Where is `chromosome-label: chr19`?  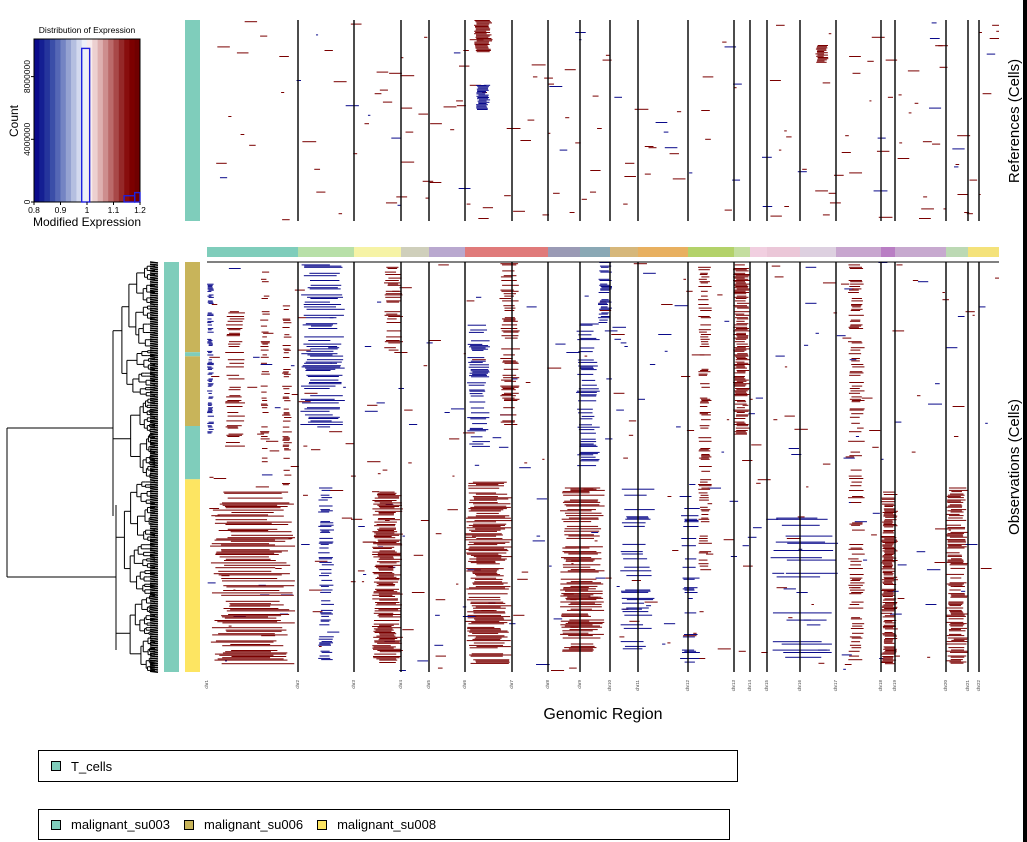 chromosome-label: chr19 is located at coordinates (894, 686).